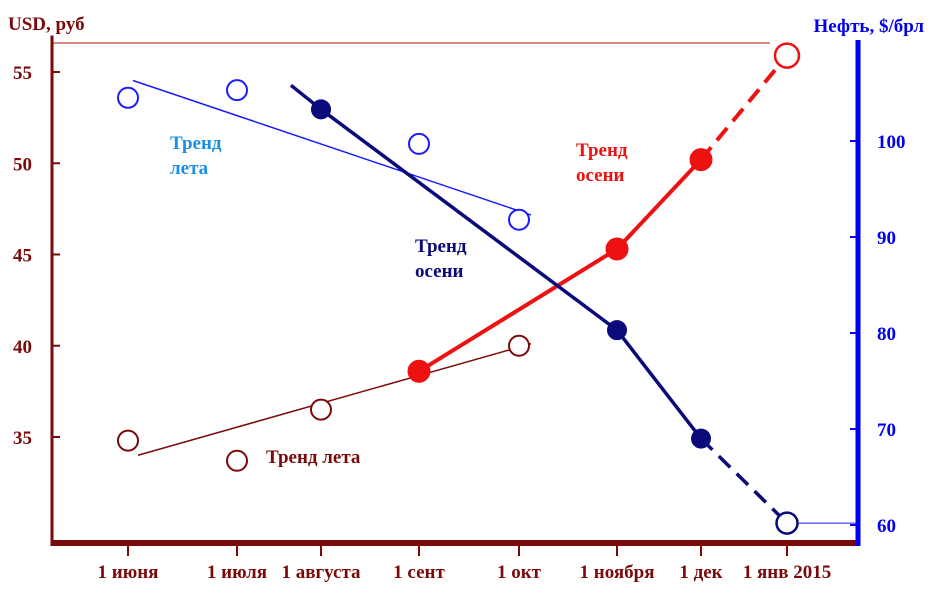  Describe the element at coordinates (519, 572) in the screenshot. I see `x-tick-label: 1 окт` at that location.